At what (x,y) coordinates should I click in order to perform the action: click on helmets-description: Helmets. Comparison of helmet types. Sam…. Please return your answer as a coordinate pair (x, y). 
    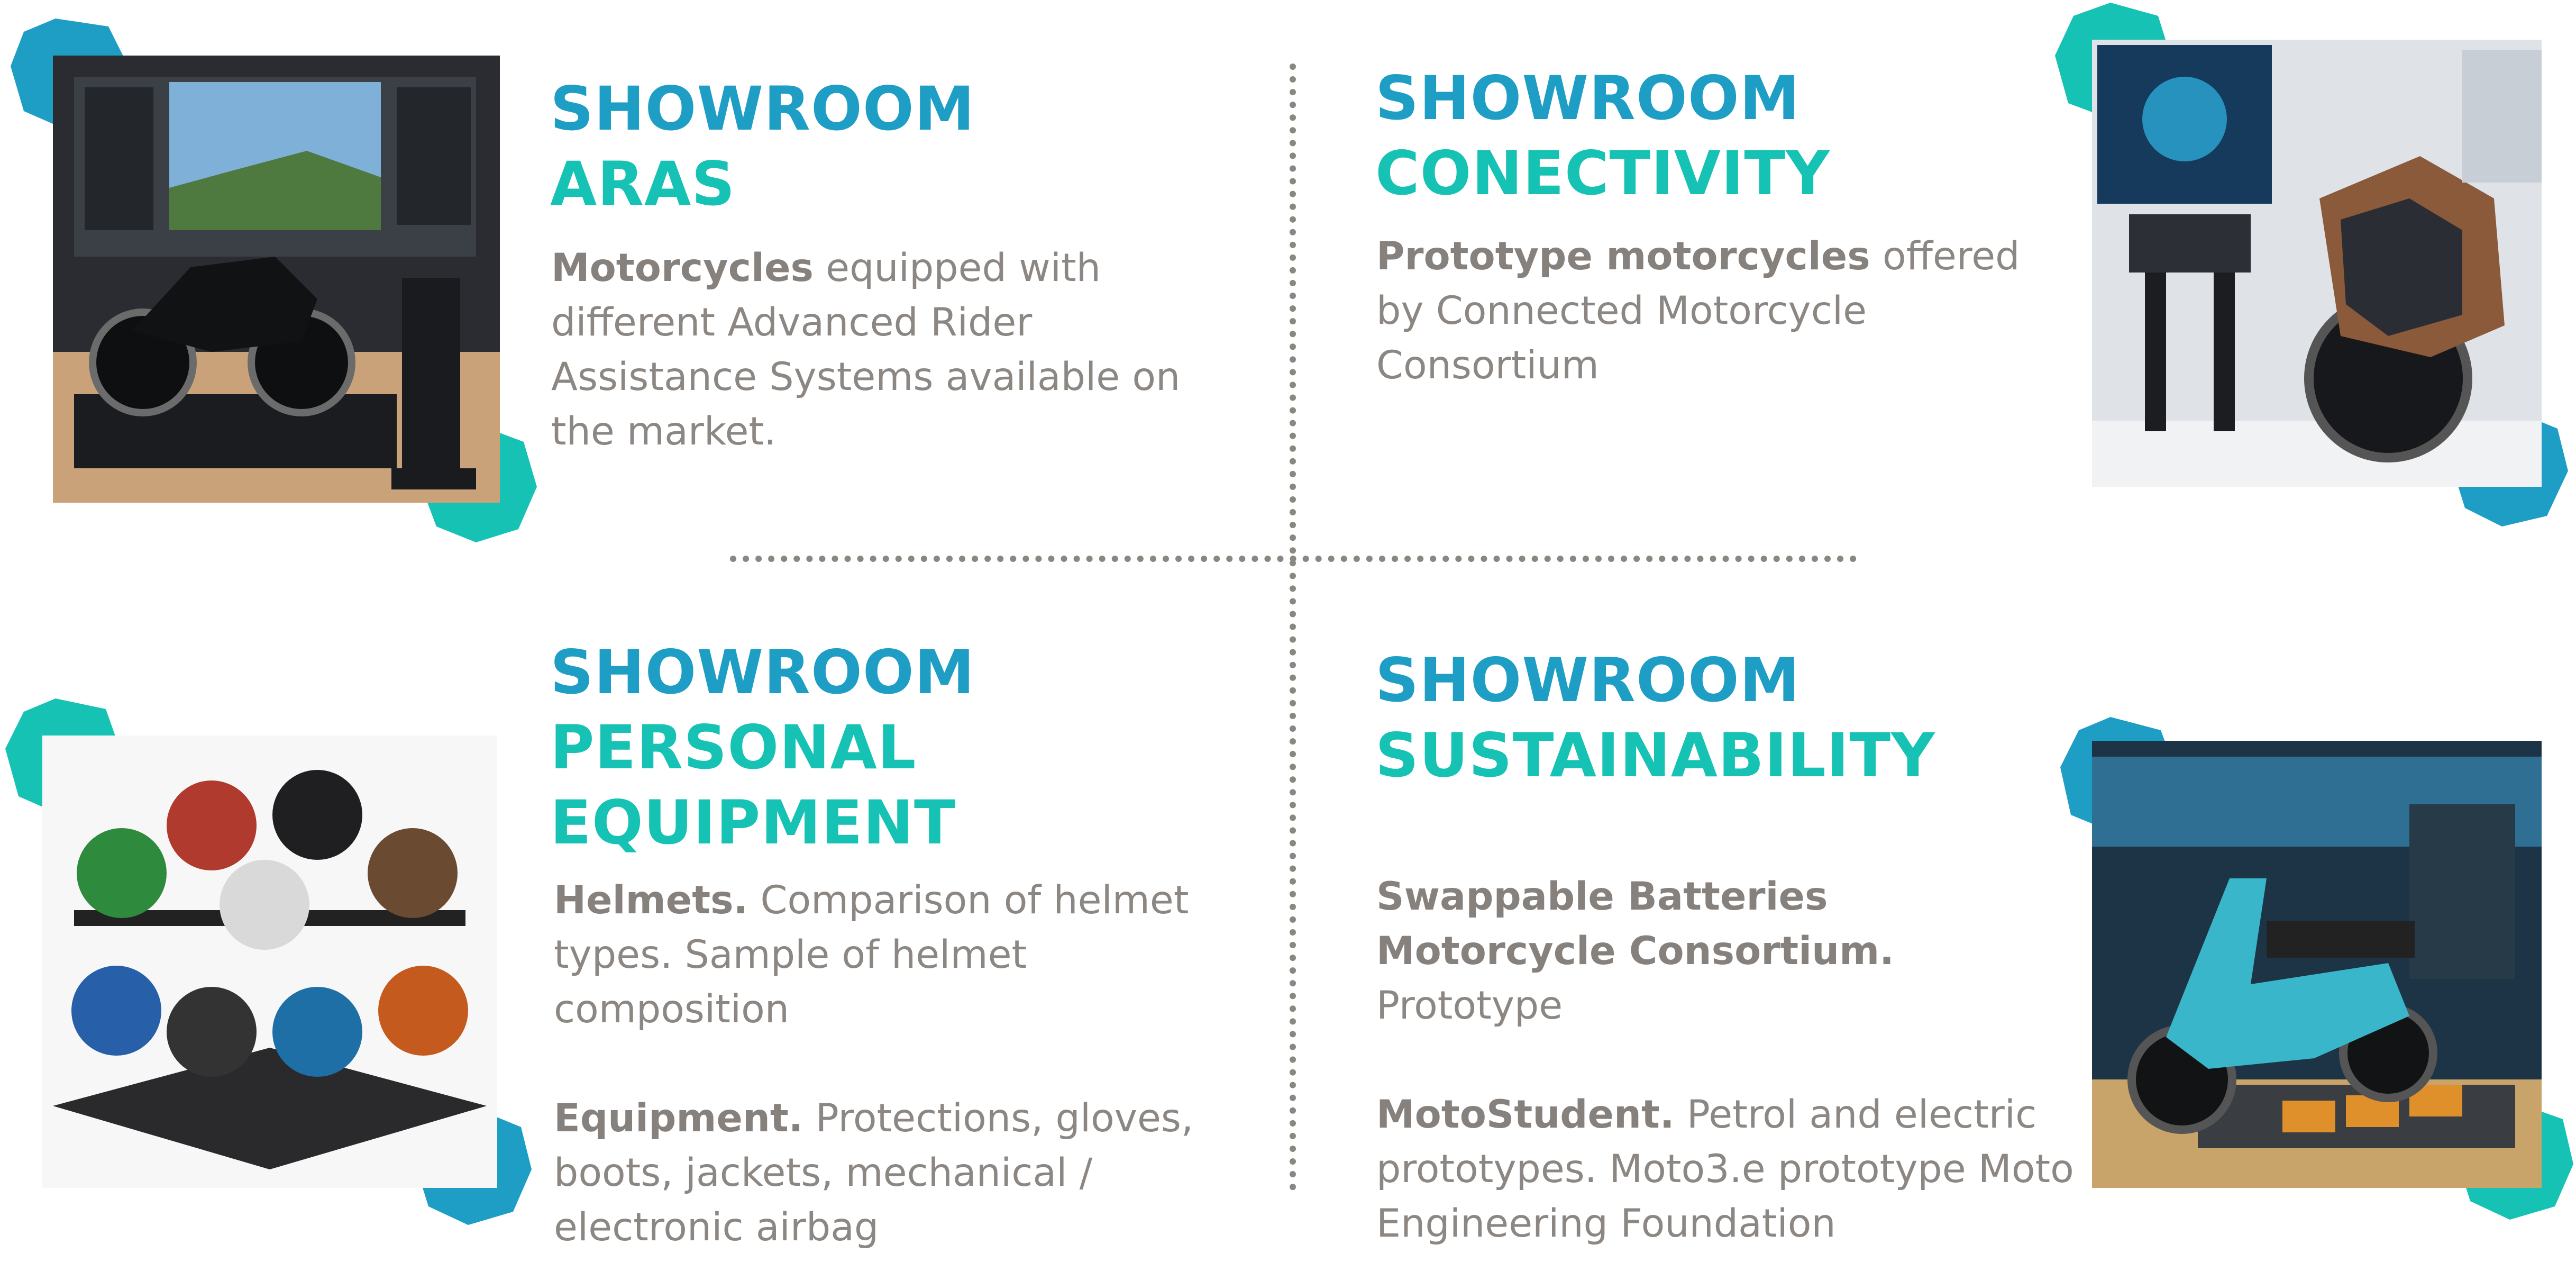
    Looking at the image, I should click on (909, 955).